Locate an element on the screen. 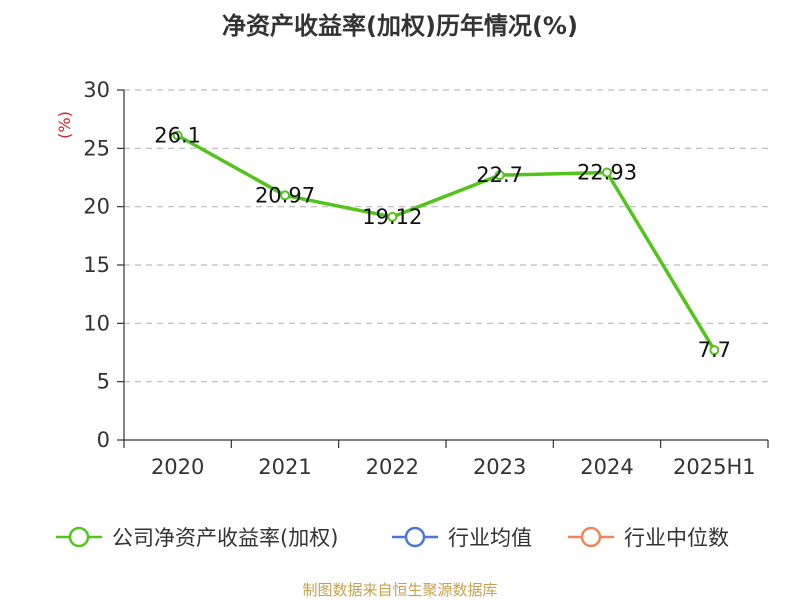 This screenshot has height=600, width=800. data-label: 22.93 is located at coordinates (607, 172).